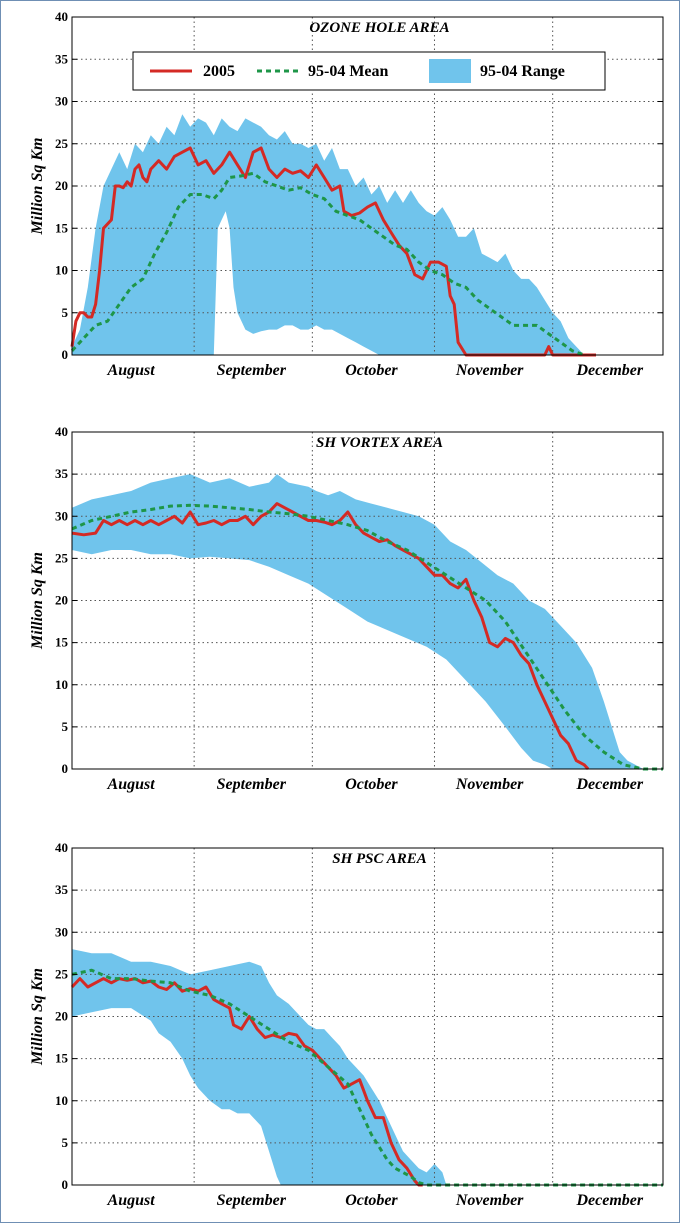 This screenshot has width=680, height=1223. I want to click on chart-title: SH VORTEX AREA, so click(379, 443).